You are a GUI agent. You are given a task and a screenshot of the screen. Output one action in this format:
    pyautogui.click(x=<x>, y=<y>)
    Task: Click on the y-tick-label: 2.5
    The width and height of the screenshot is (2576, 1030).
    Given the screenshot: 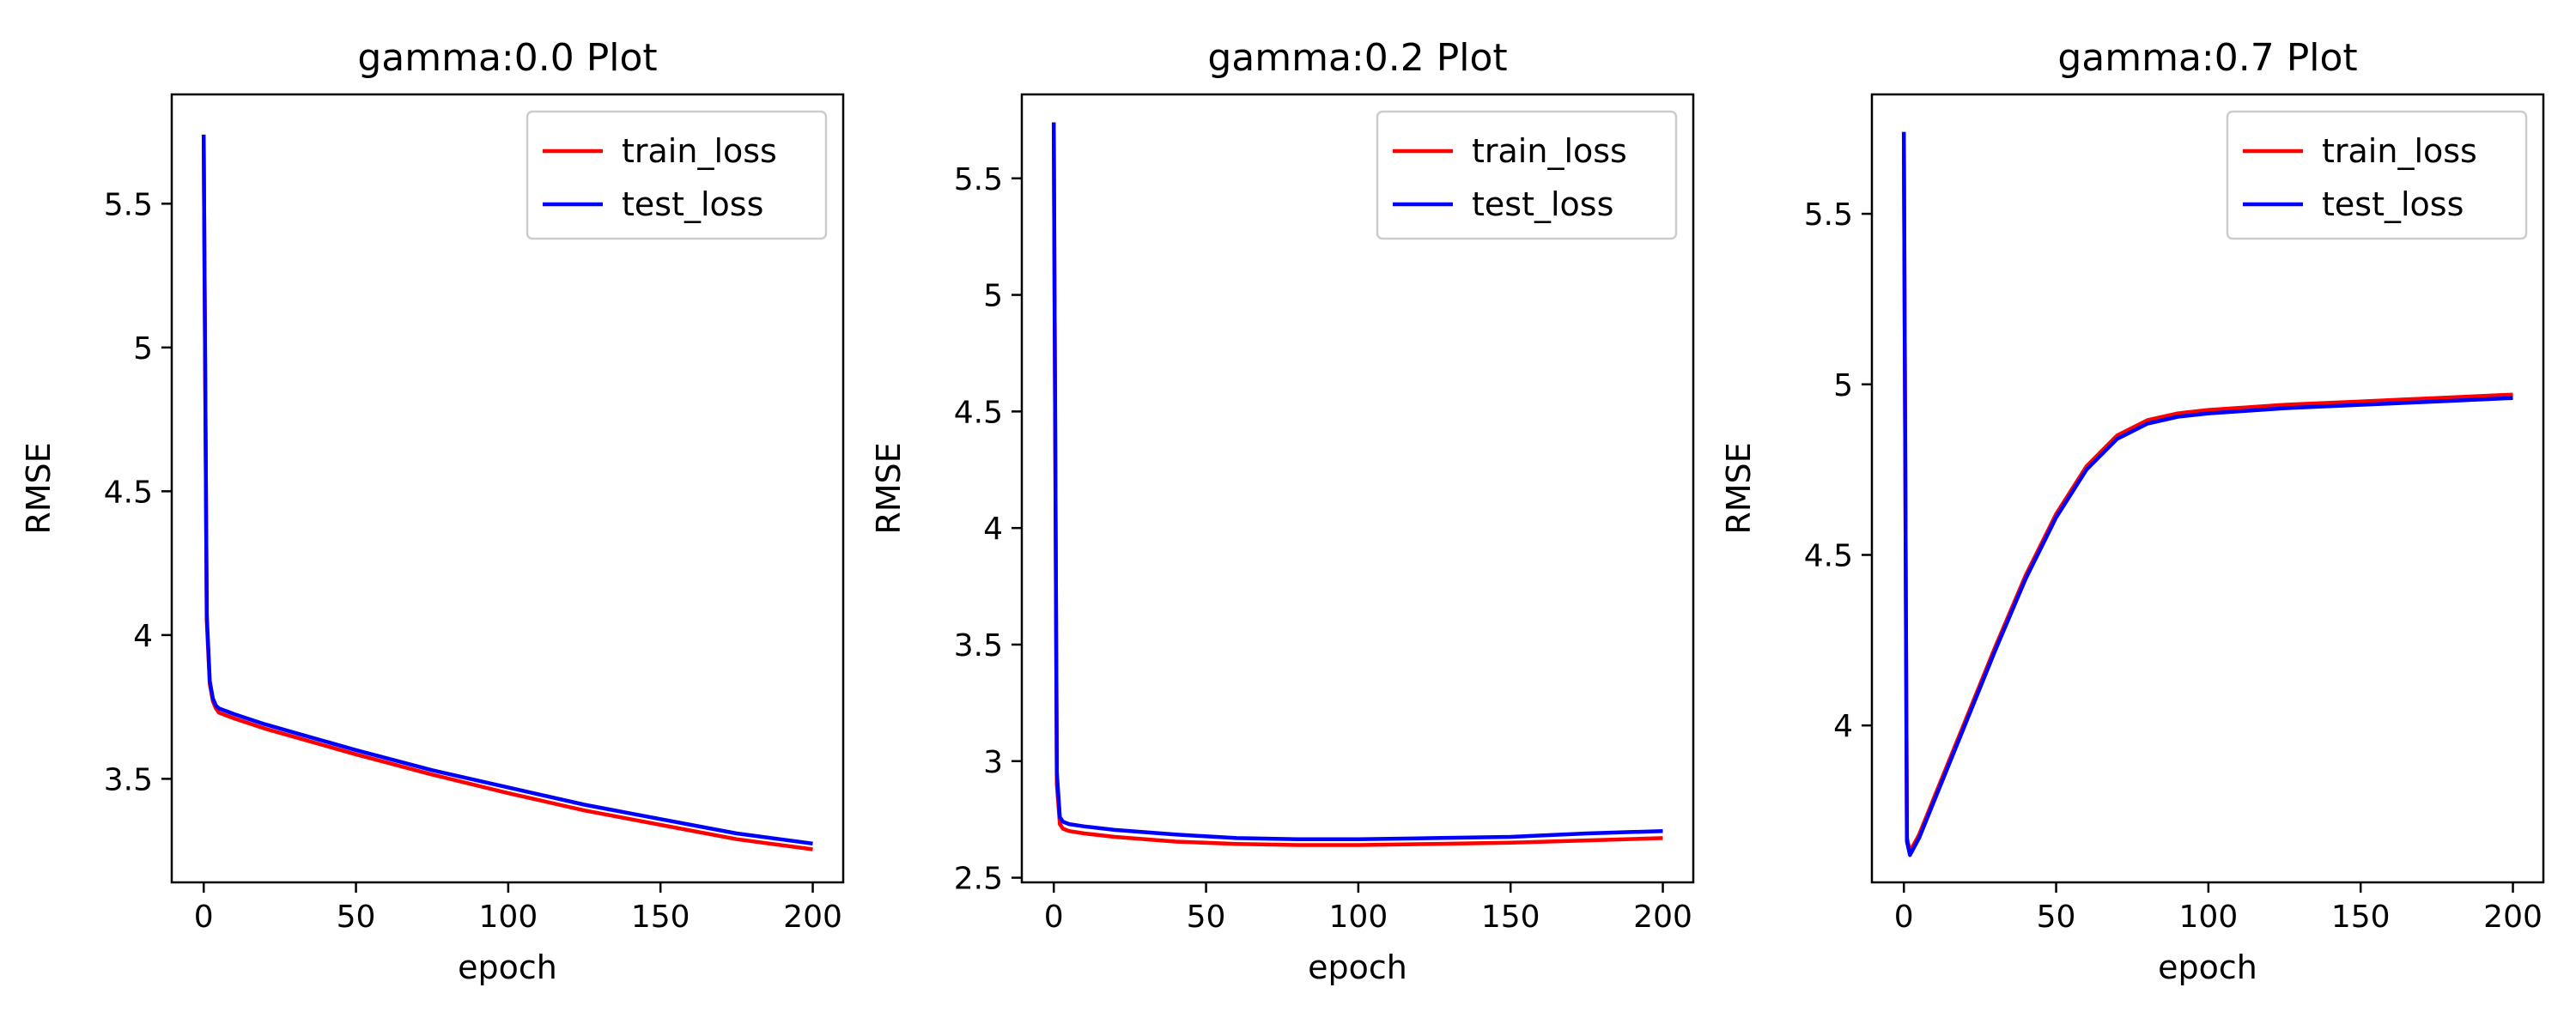 What is the action you would take?
    pyautogui.click(x=979, y=879)
    